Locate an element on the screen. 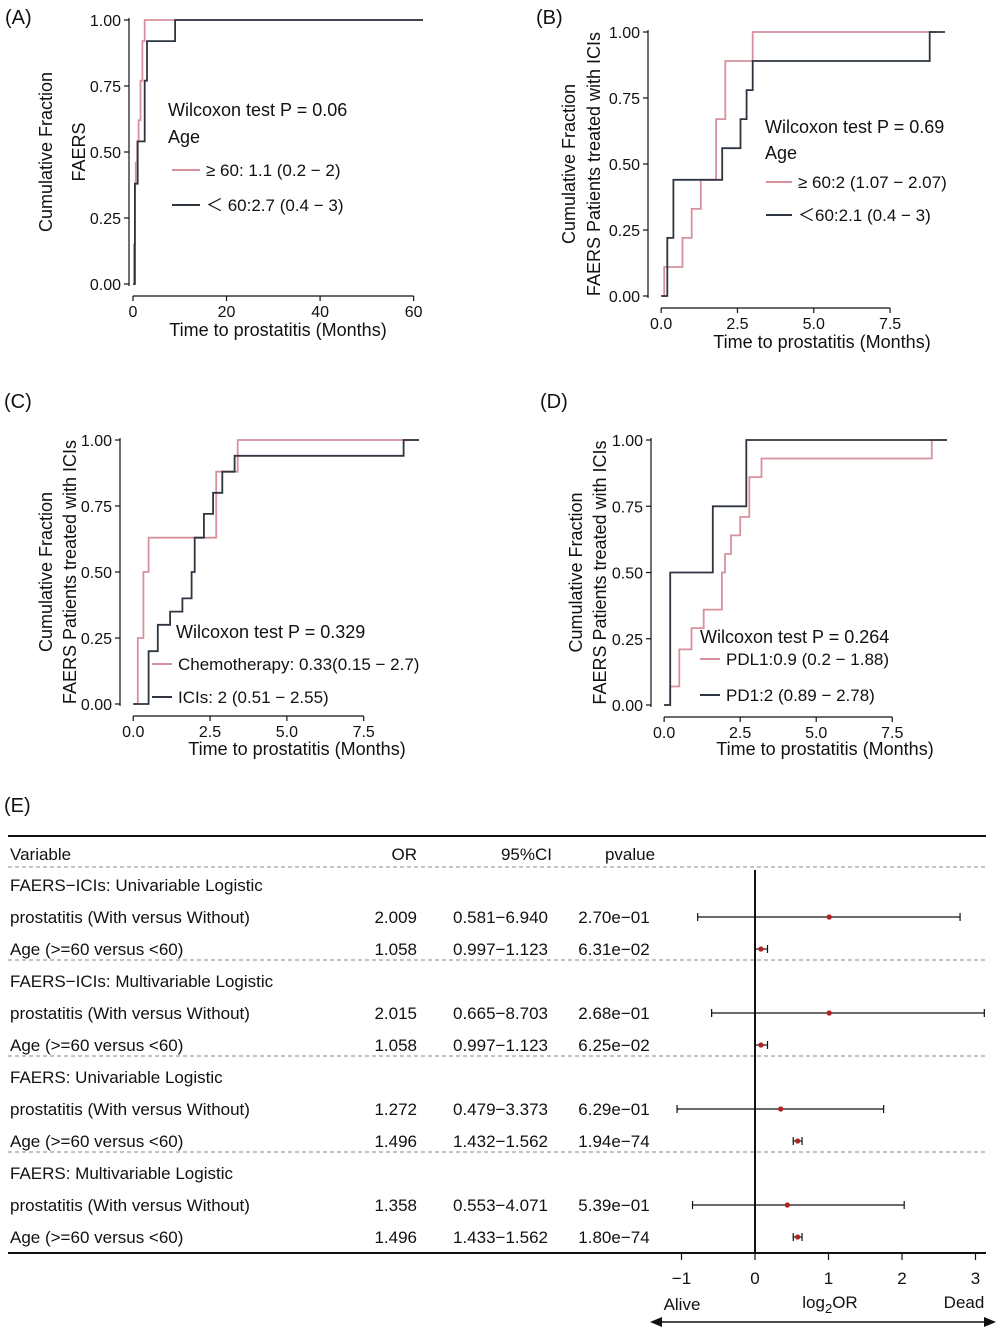 The height and width of the screenshot is (1330, 1008). panel-a-y-label-line-2: FAERS is located at coordinates (79, 151).